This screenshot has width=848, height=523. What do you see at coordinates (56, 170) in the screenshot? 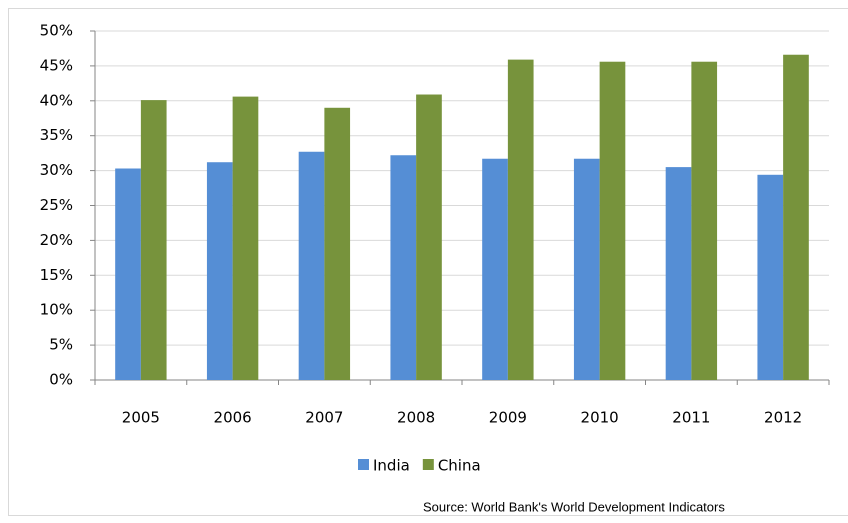
I see `y-tick-label: 30%` at bounding box center [56, 170].